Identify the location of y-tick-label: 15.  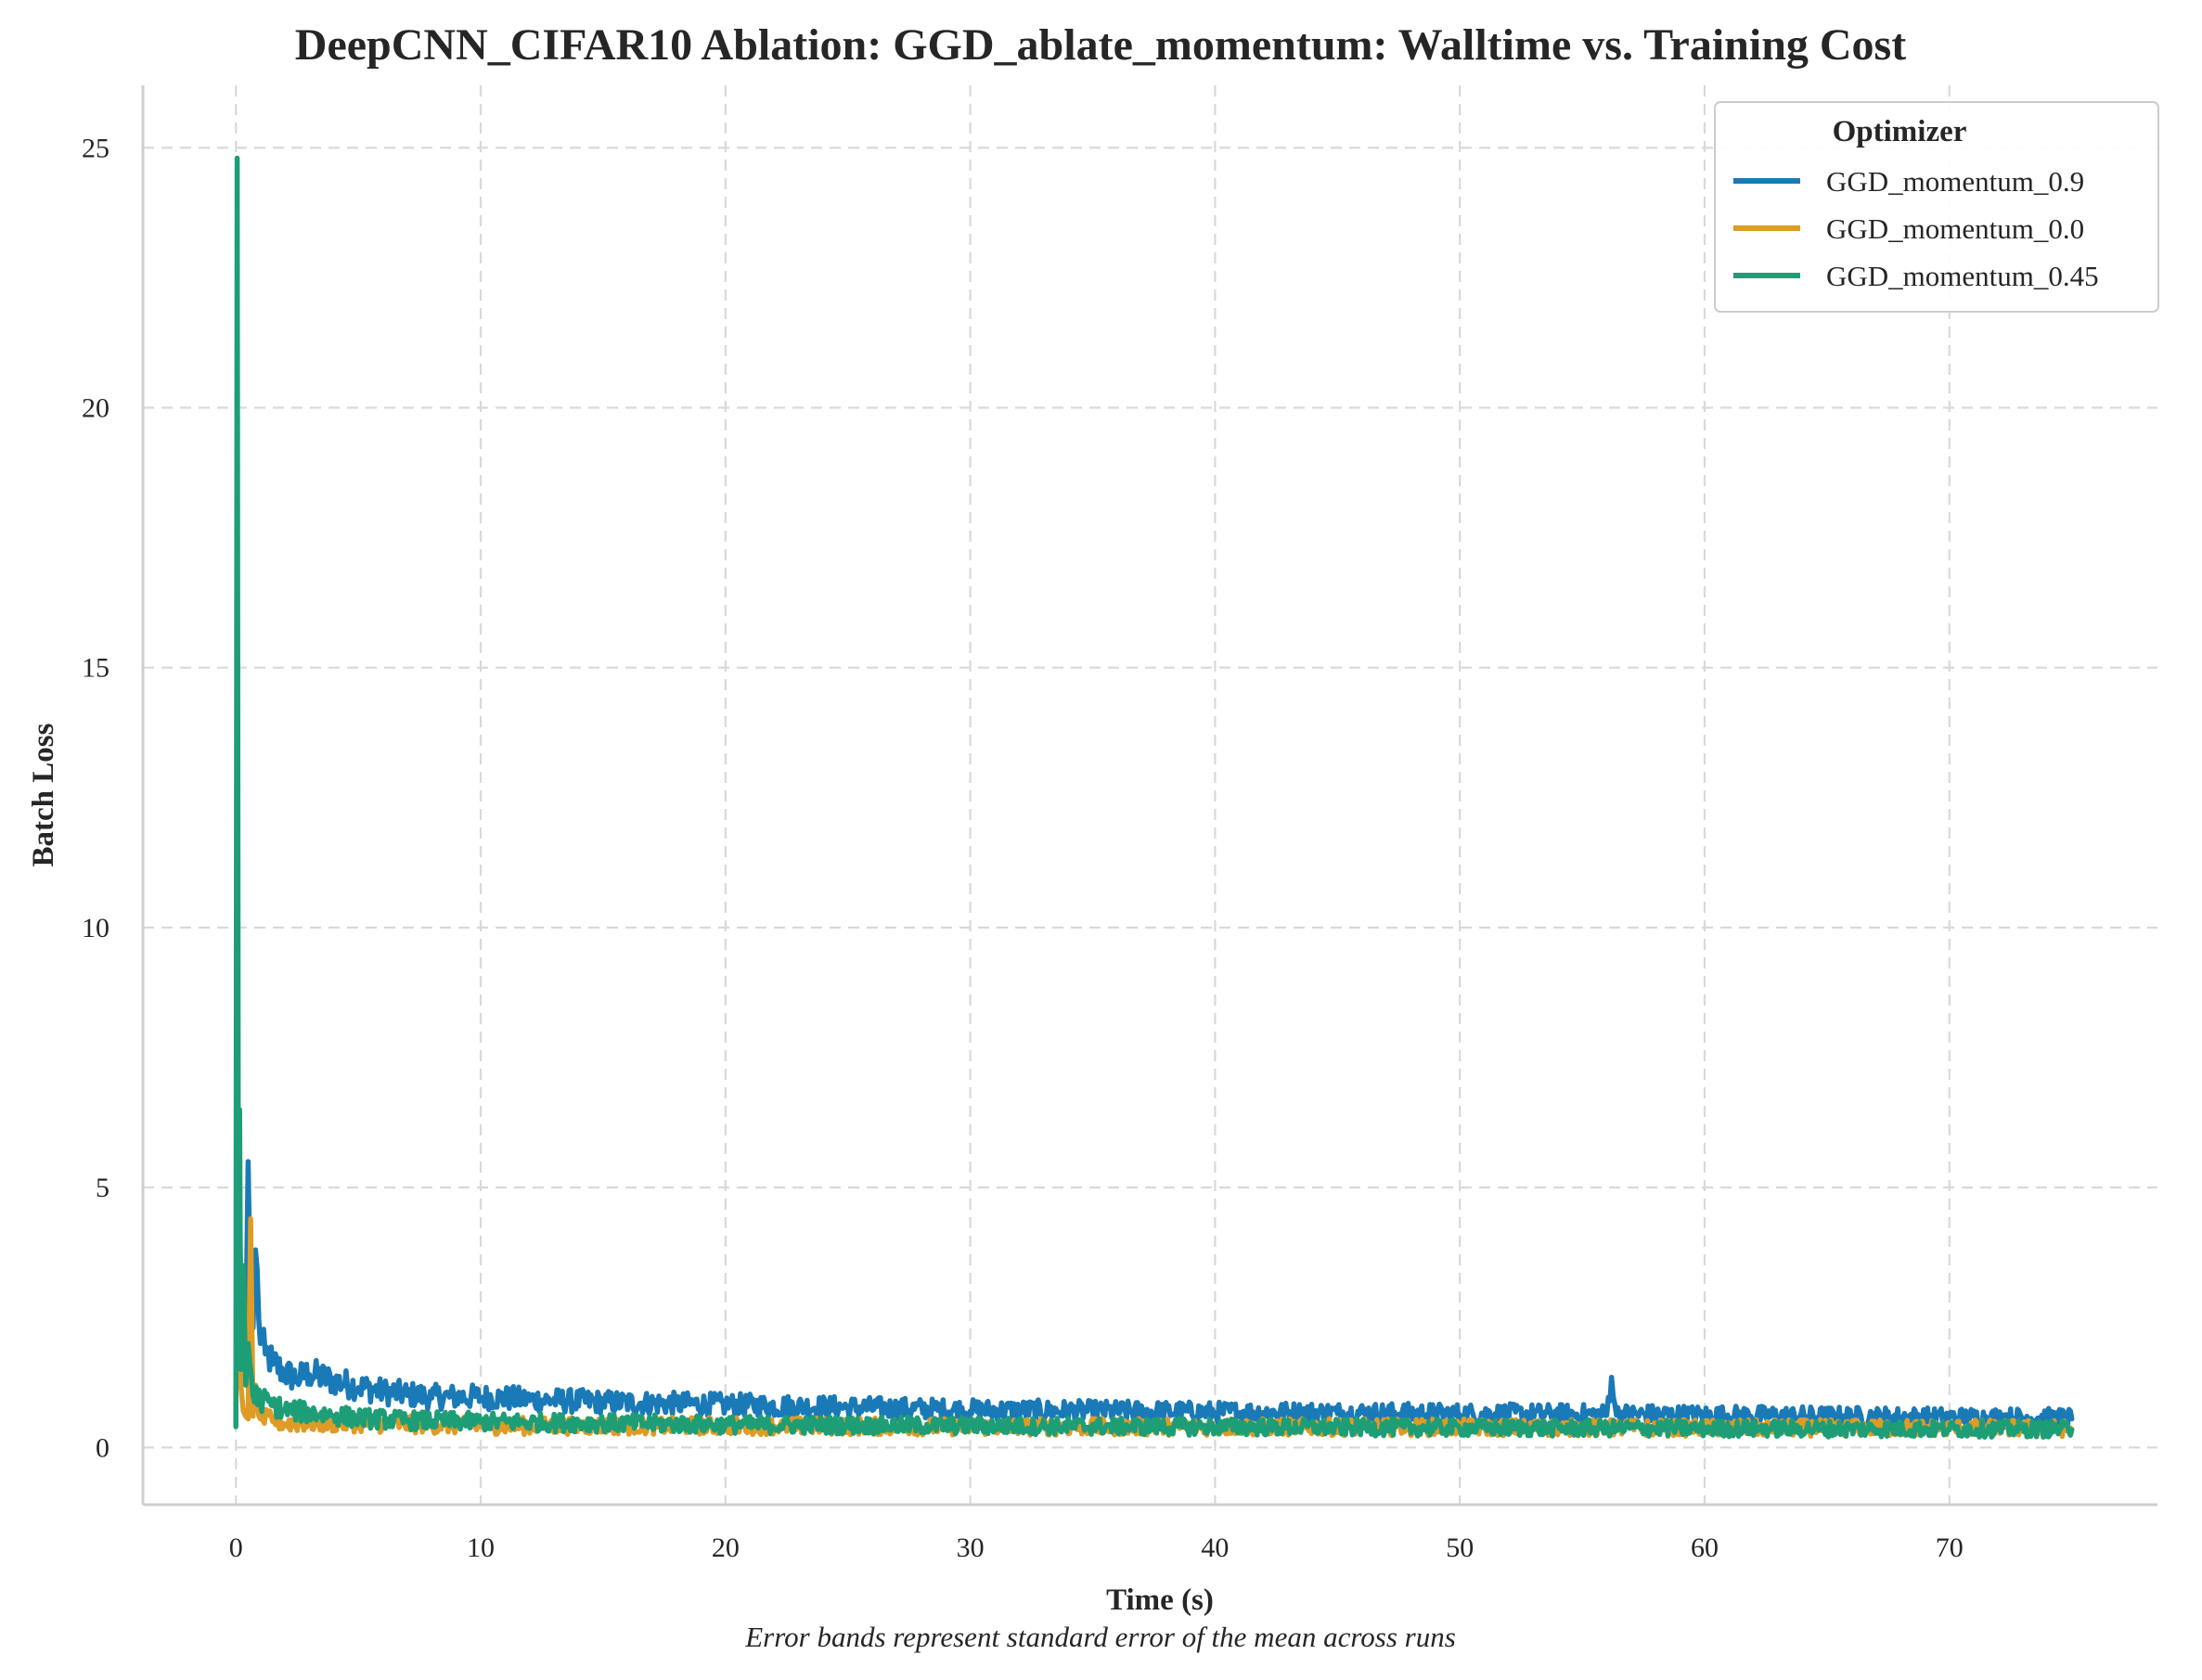
(95, 668).